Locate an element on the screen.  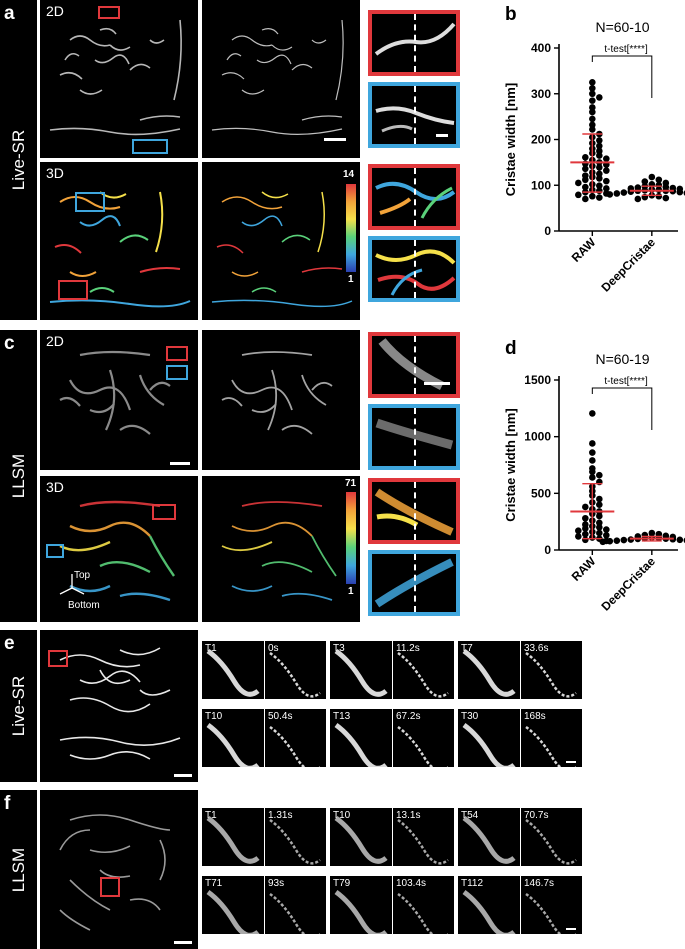
panel-c-side-label: LLSM is located at coordinates (18, 476).